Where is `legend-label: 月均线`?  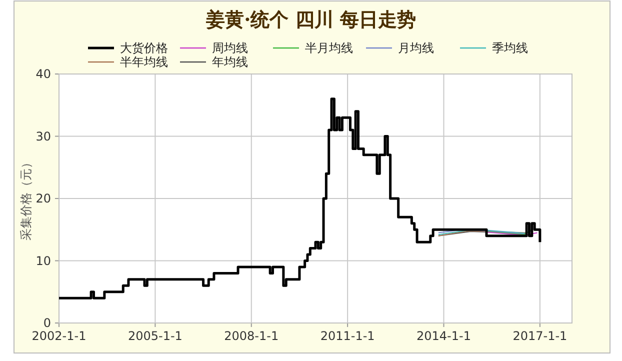 legend-label: 月均线 is located at coordinates (416, 48).